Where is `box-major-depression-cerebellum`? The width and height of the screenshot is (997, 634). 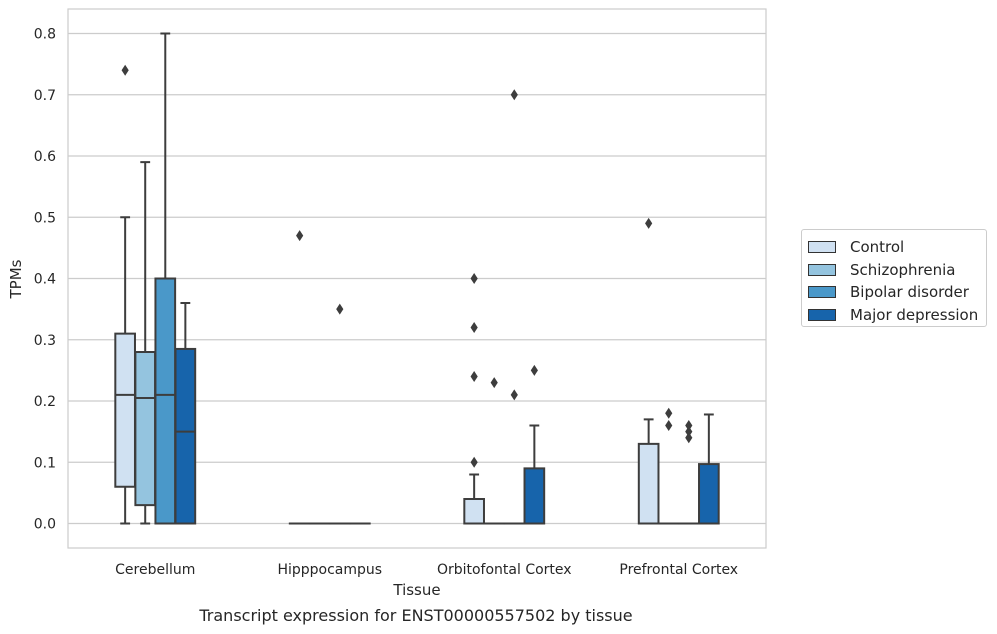
box-major-depression-cerebellum is located at coordinates (185, 413).